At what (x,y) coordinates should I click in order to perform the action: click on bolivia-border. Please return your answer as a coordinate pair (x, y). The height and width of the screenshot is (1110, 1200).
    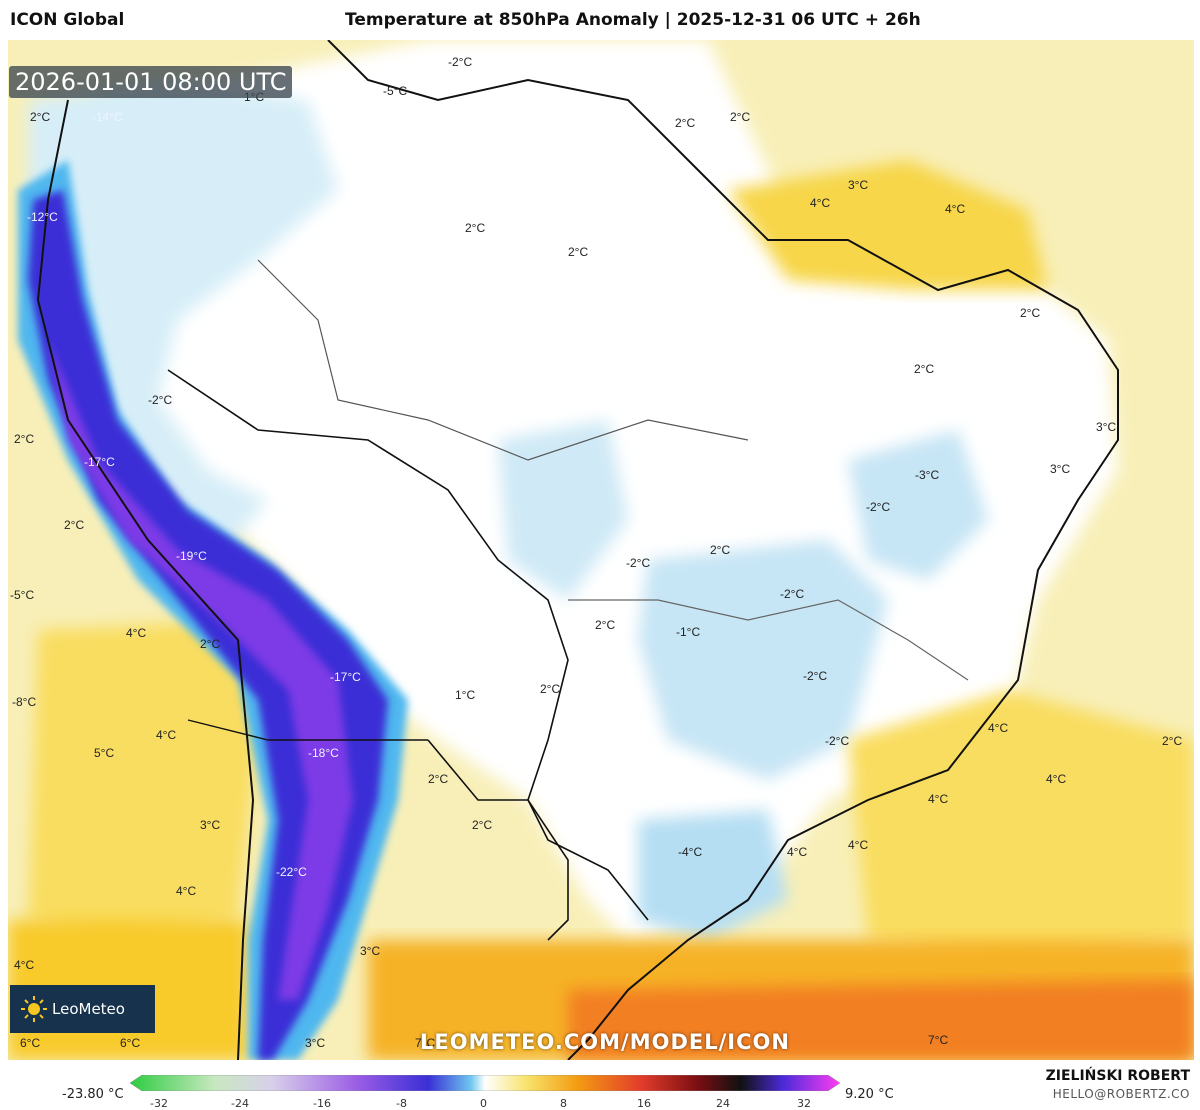
    Looking at the image, I should click on (307, 730).